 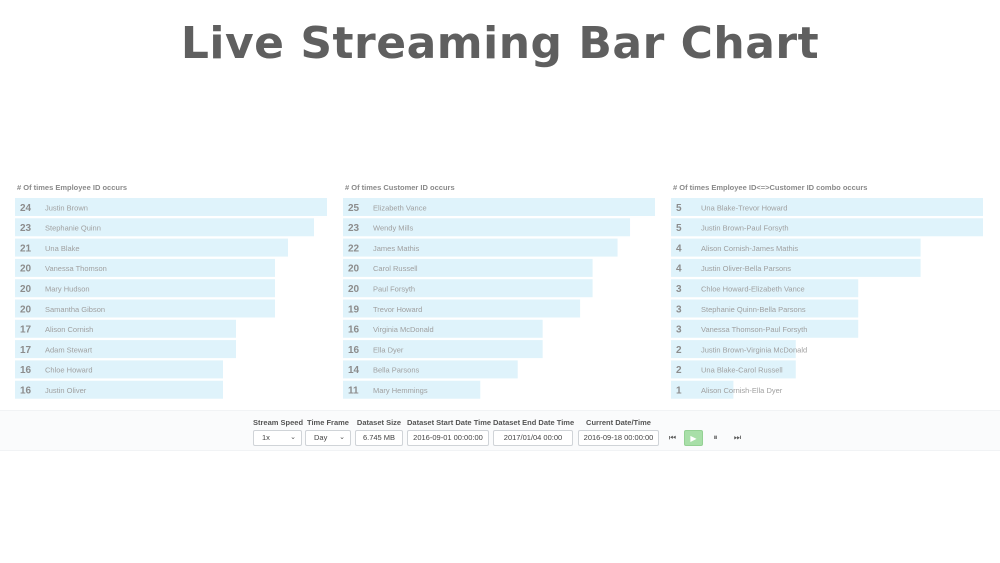 I want to click on bar-value-label: 14, so click(x=354, y=370).